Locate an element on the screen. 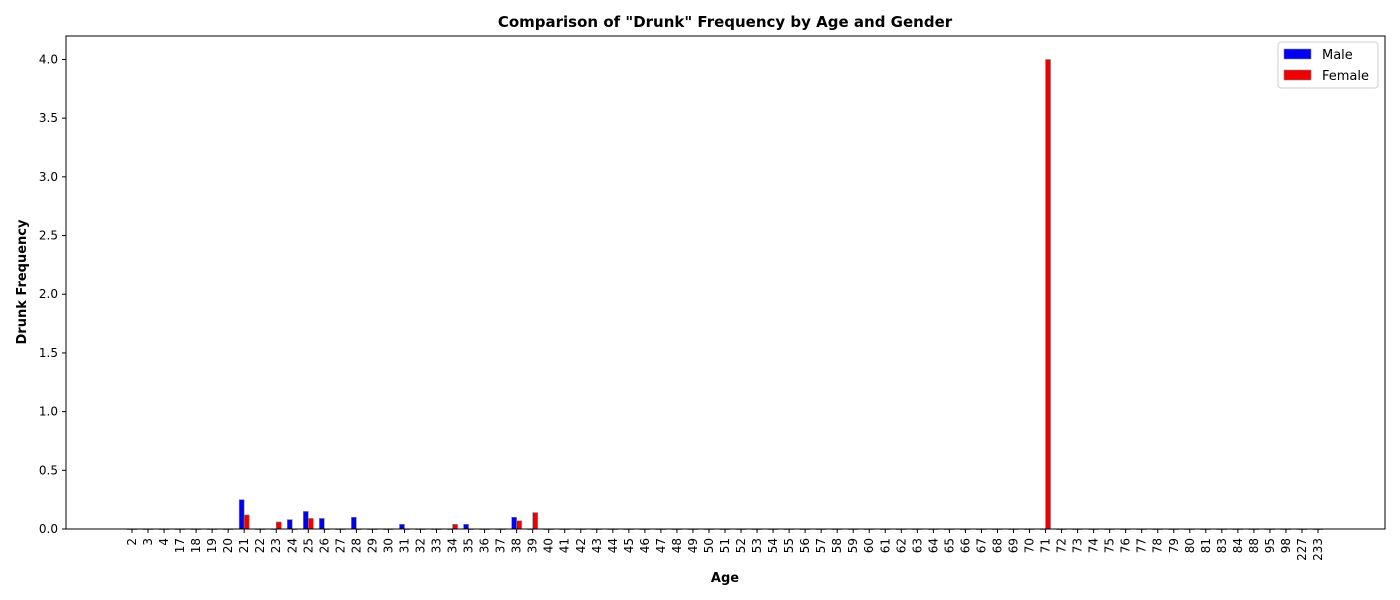  x-tick-label: 3 is located at coordinates (148, 542).